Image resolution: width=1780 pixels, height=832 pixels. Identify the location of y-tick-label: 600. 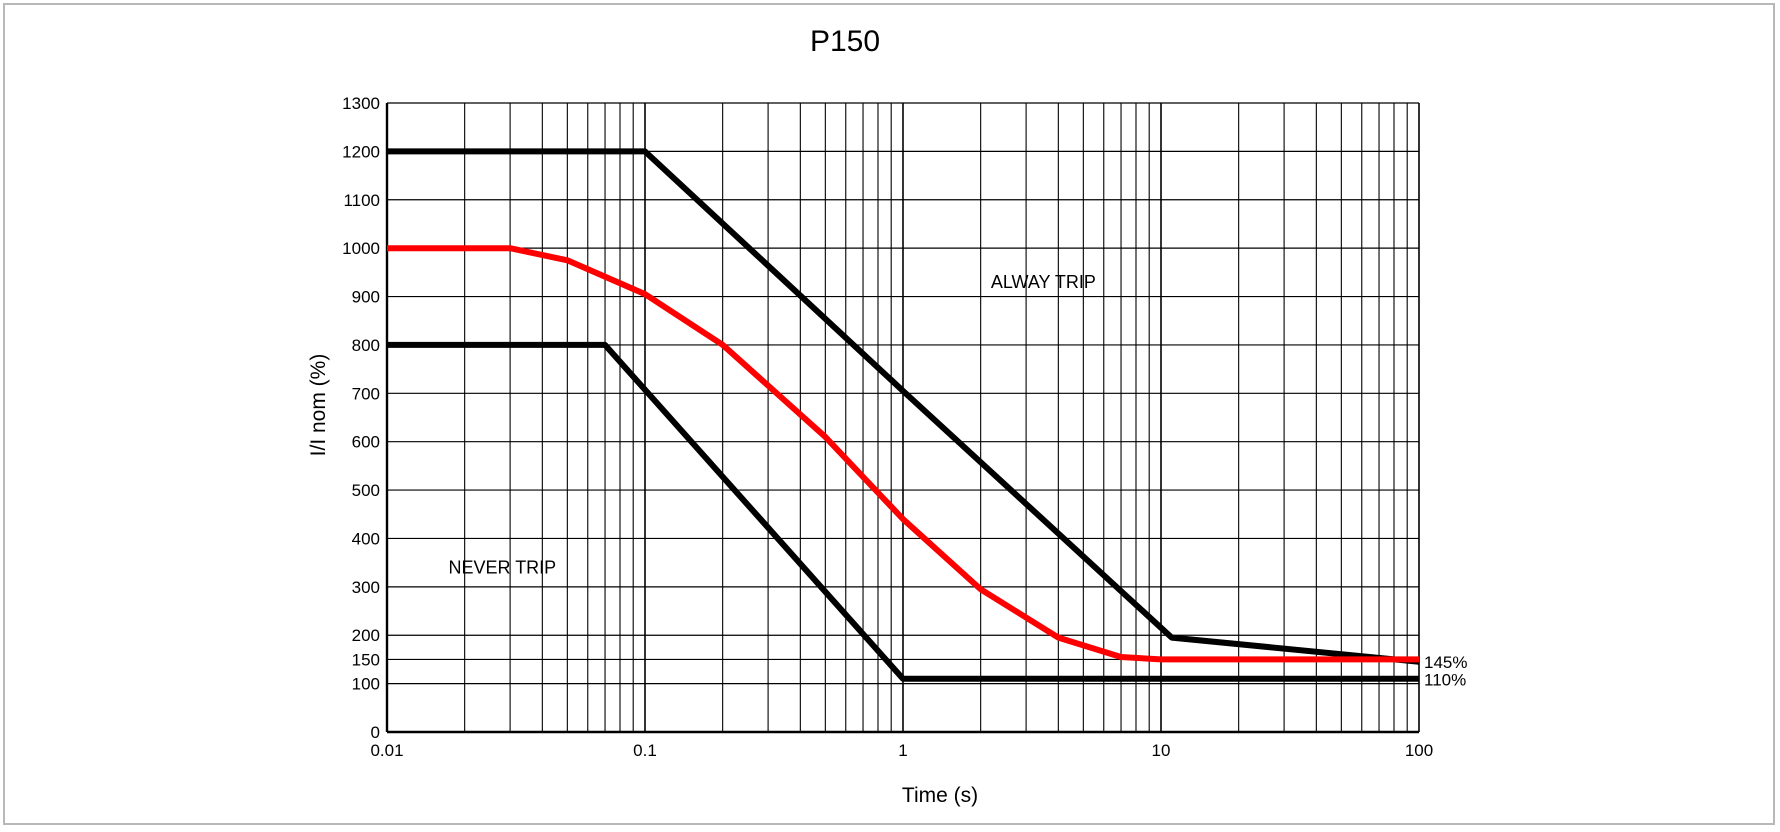
(366, 442).